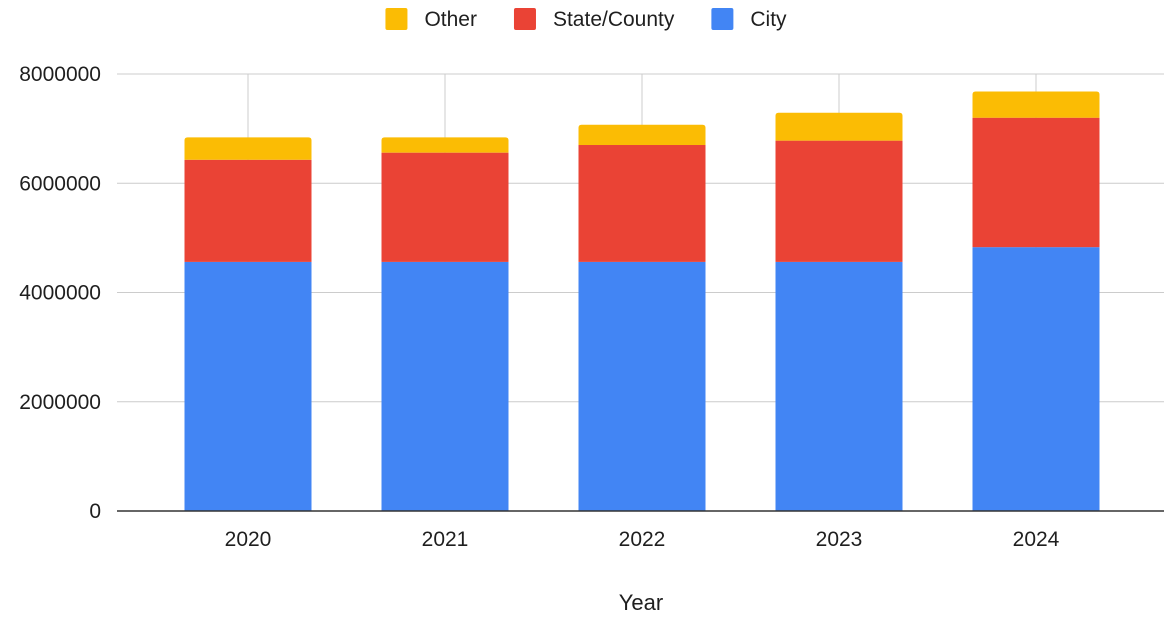  I want to click on legend-swatch-state-county, so click(524, 19).